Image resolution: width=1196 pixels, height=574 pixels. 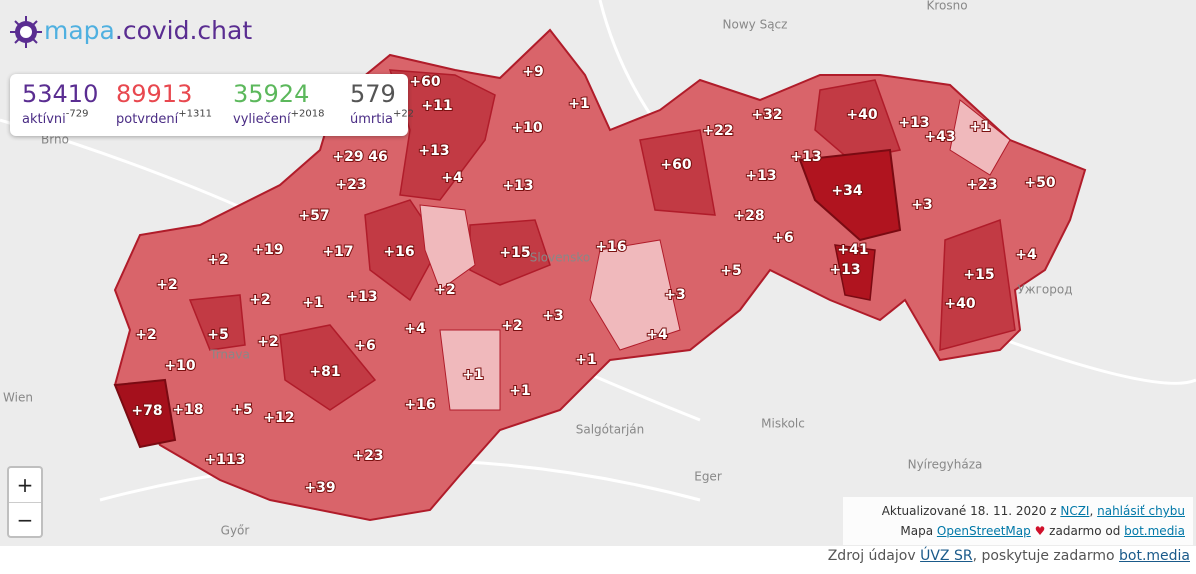 I want to click on text: Mapa, so click(x=918, y=531).